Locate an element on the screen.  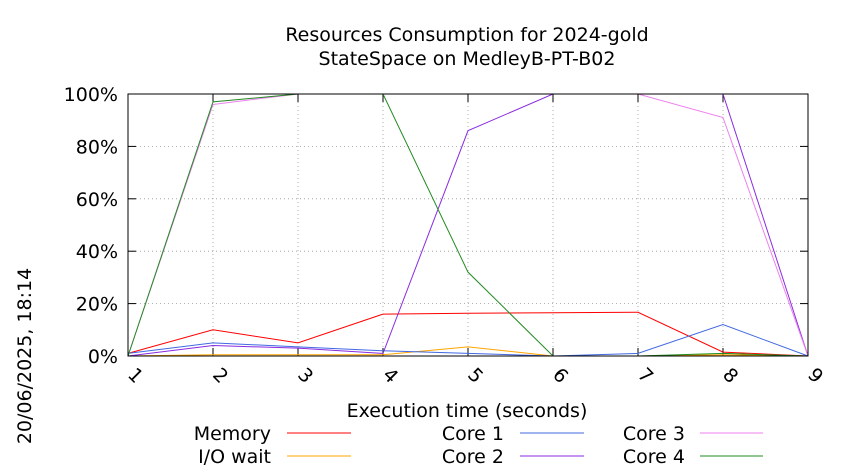
x-tick-label: 4 is located at coordinates (390, 376).